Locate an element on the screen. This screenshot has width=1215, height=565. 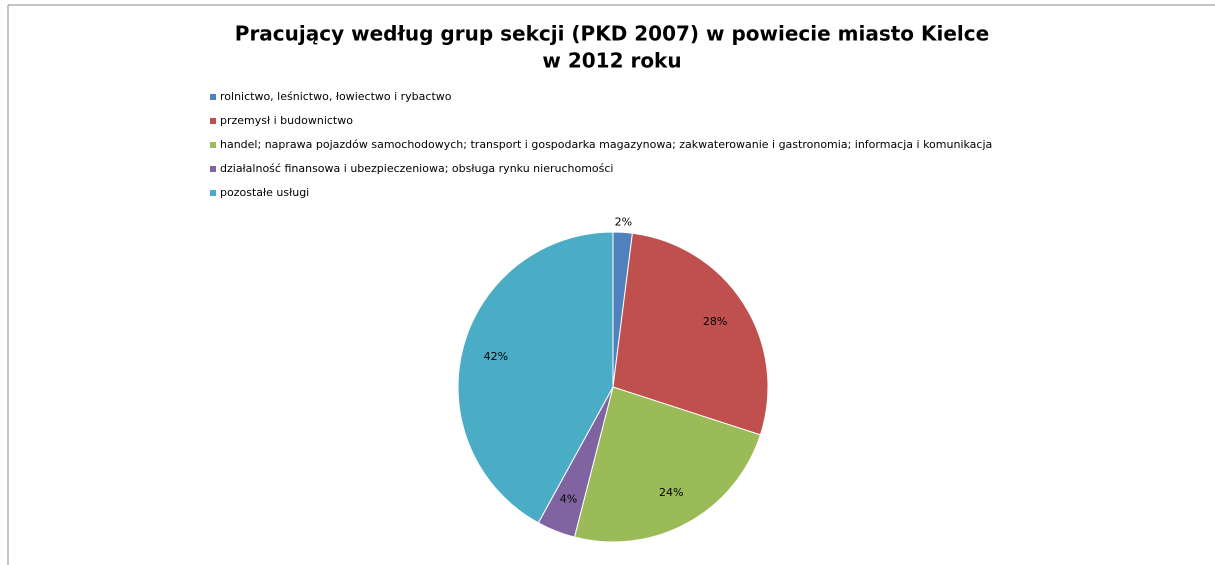
data-label: 4% is located at coordinates (568, 498).